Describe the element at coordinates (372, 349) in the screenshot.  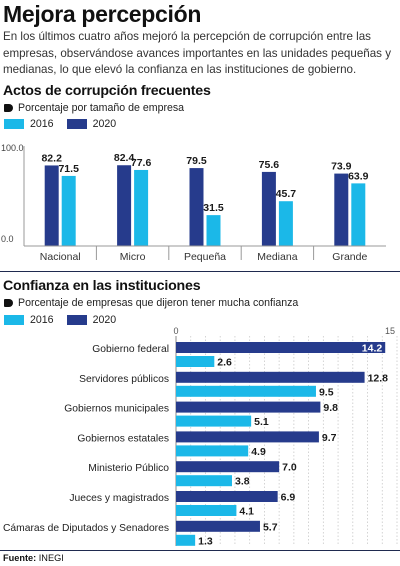
I see `data-label-2020: 14.2` at that location.